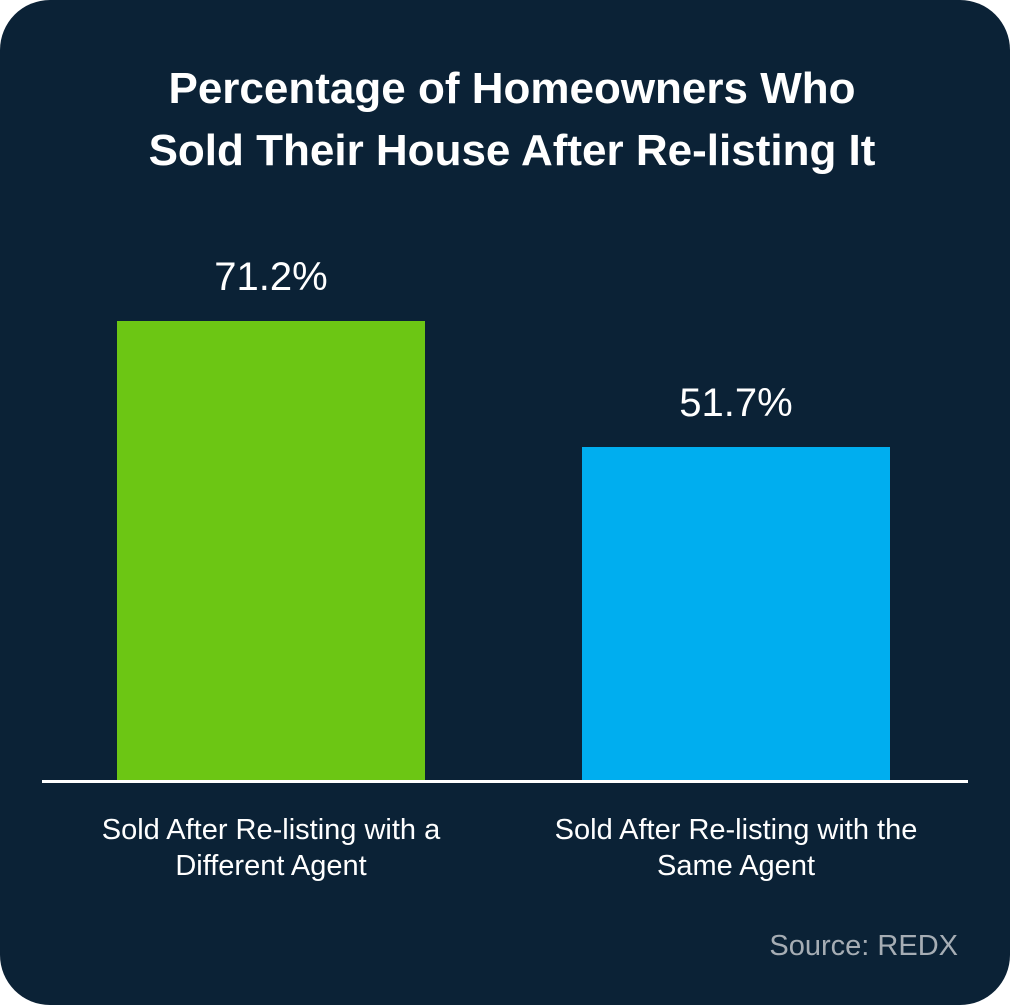 Image resolution: width=1010 pixels, height=1005 pixels. Describe the element at coordinates (271, 276) in the screenshot. I see `value-label: 71.2%` at that location.